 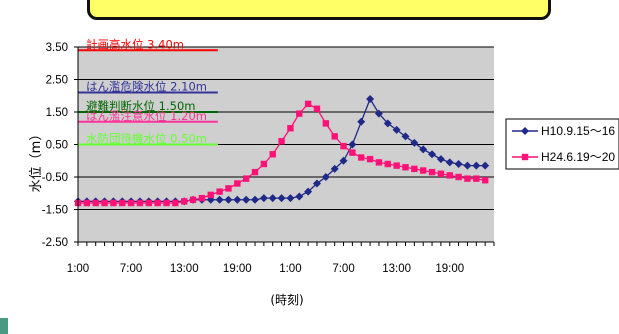 I want to click on threshold-lines, so click(x=148, y=97).